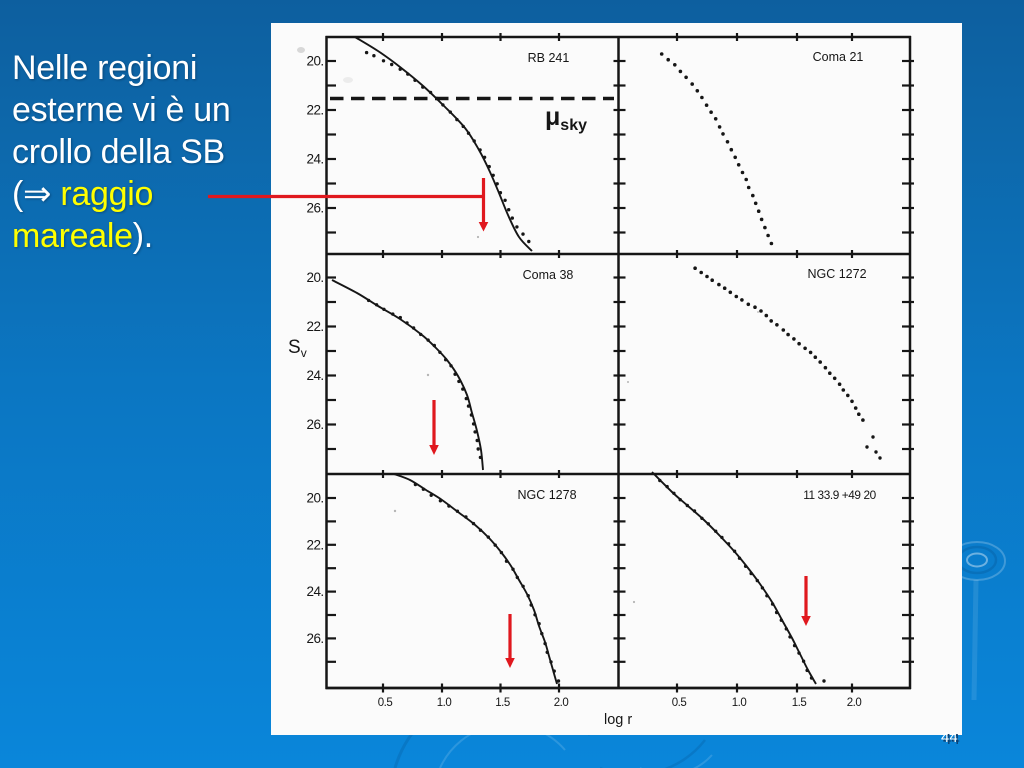  What do you see at coordinates (618, 720) in the screenshot?
I see `svg-text: log r` at bounding box center [618, 720].